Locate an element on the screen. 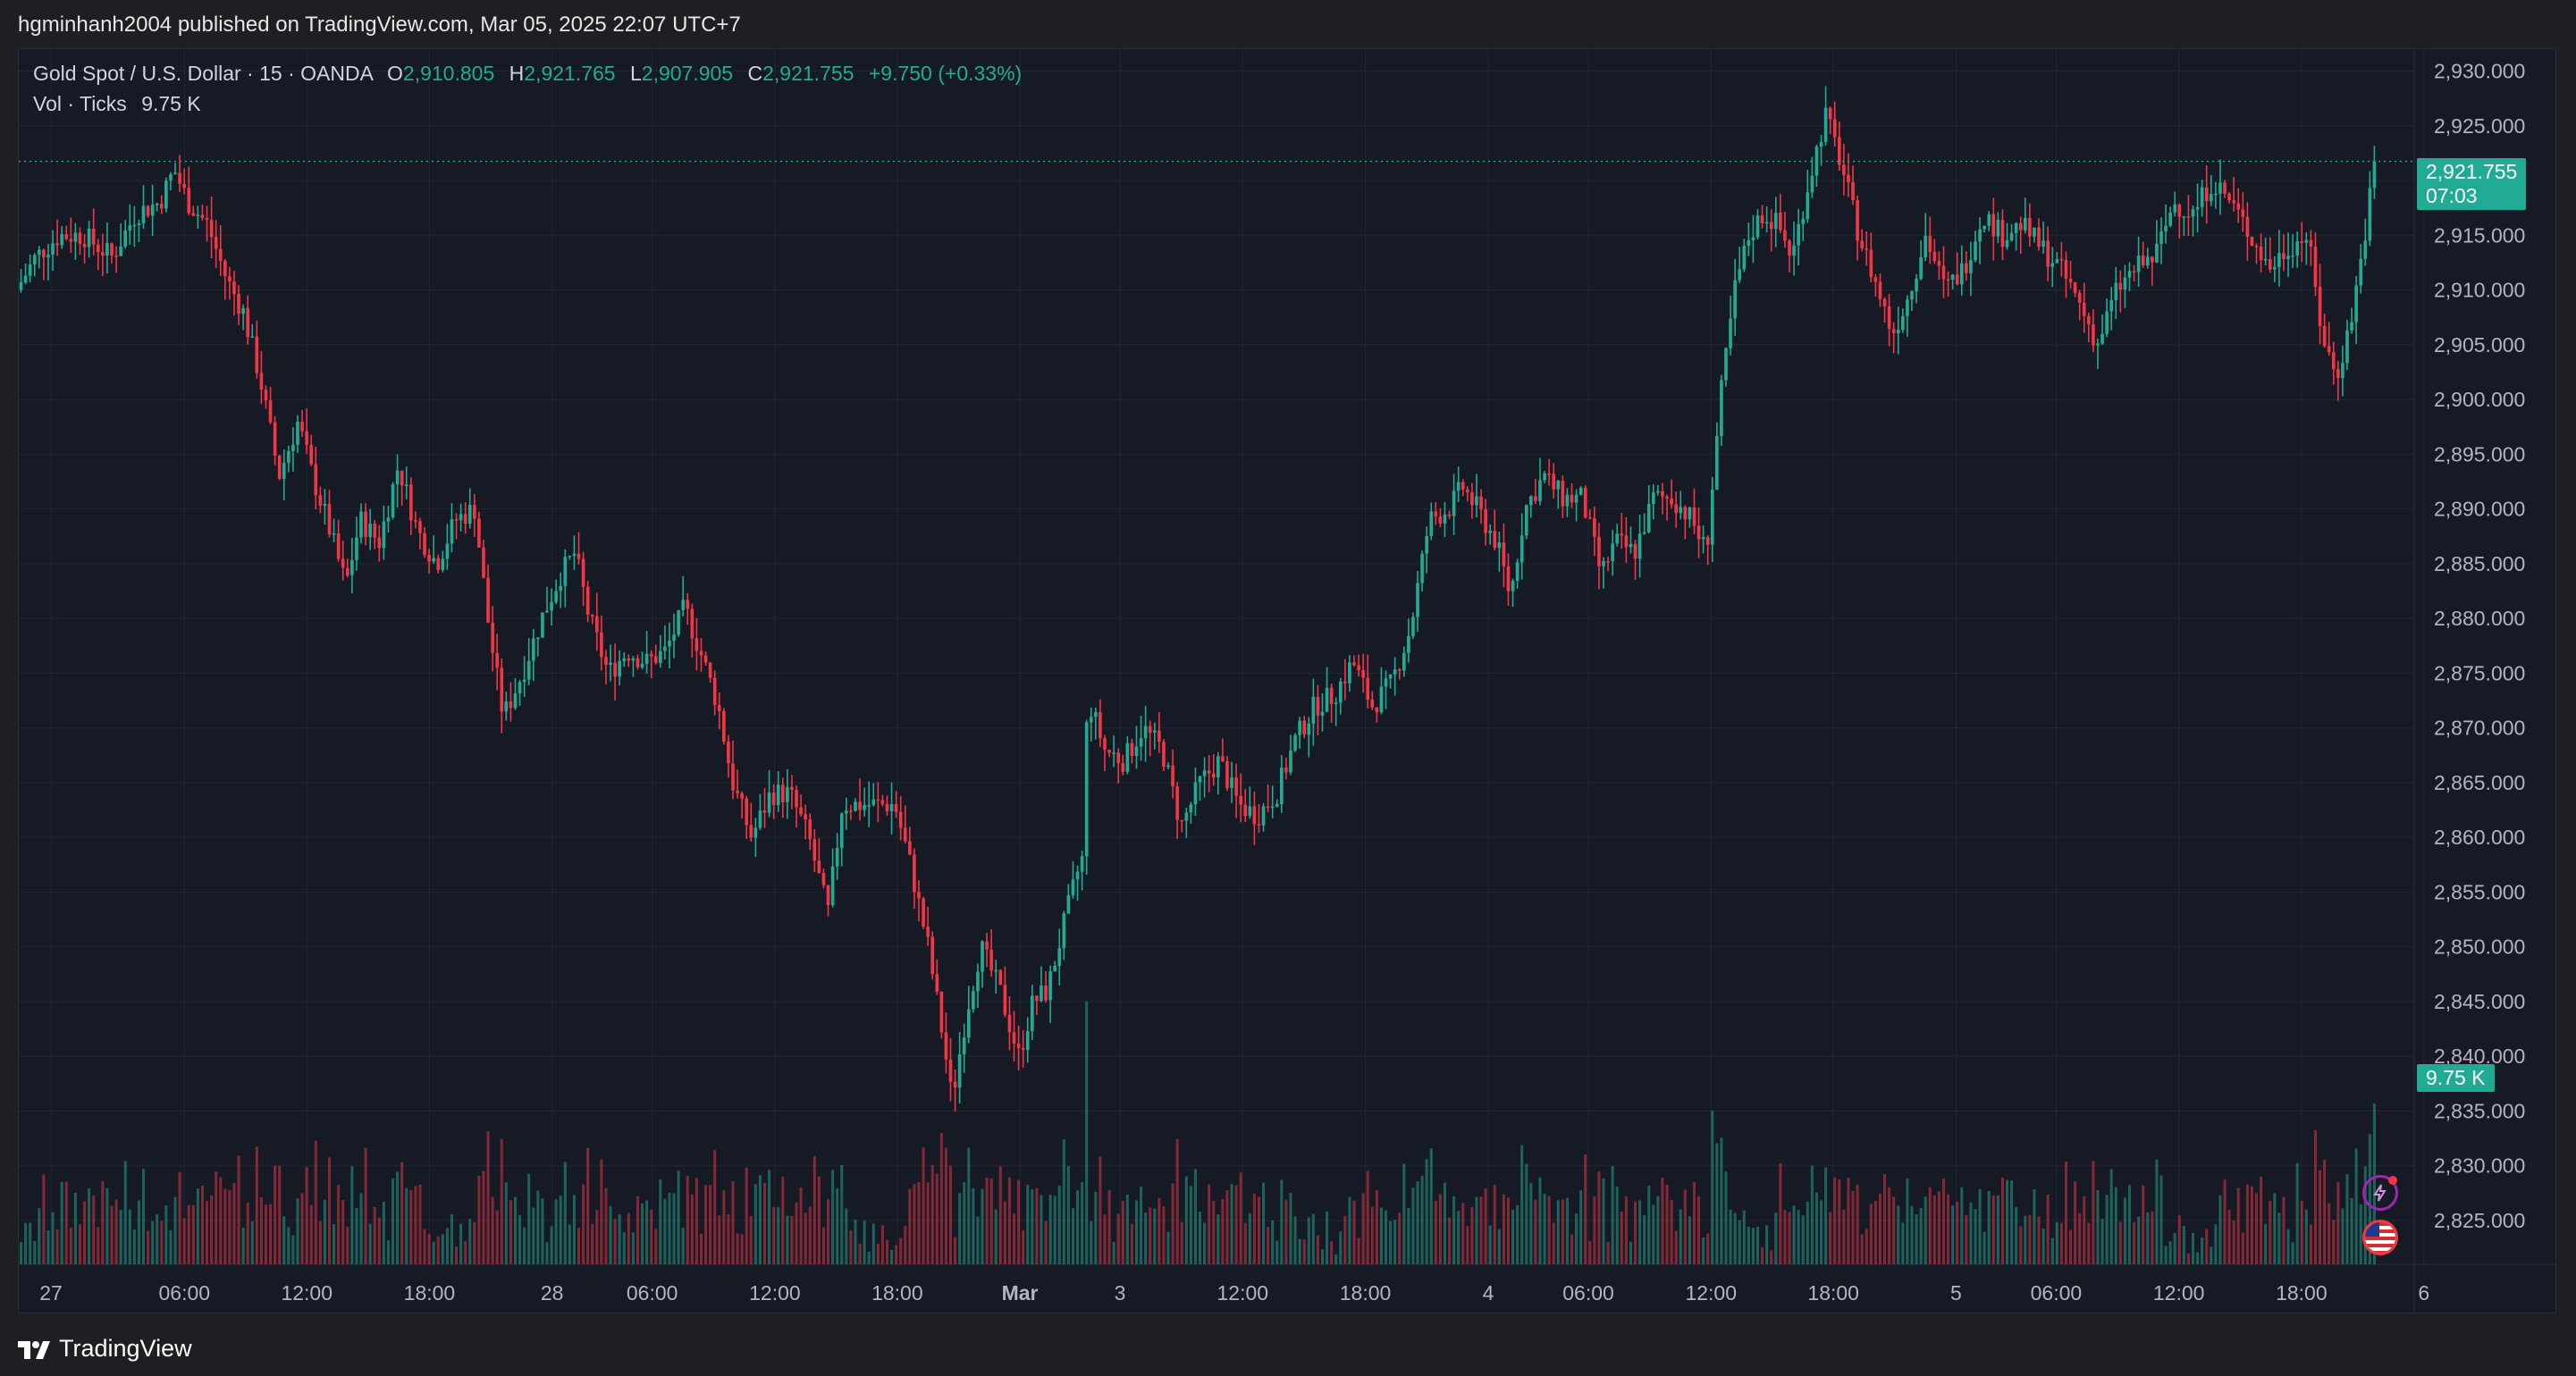  lightning-icon is located at coordinates (2380, 1193).